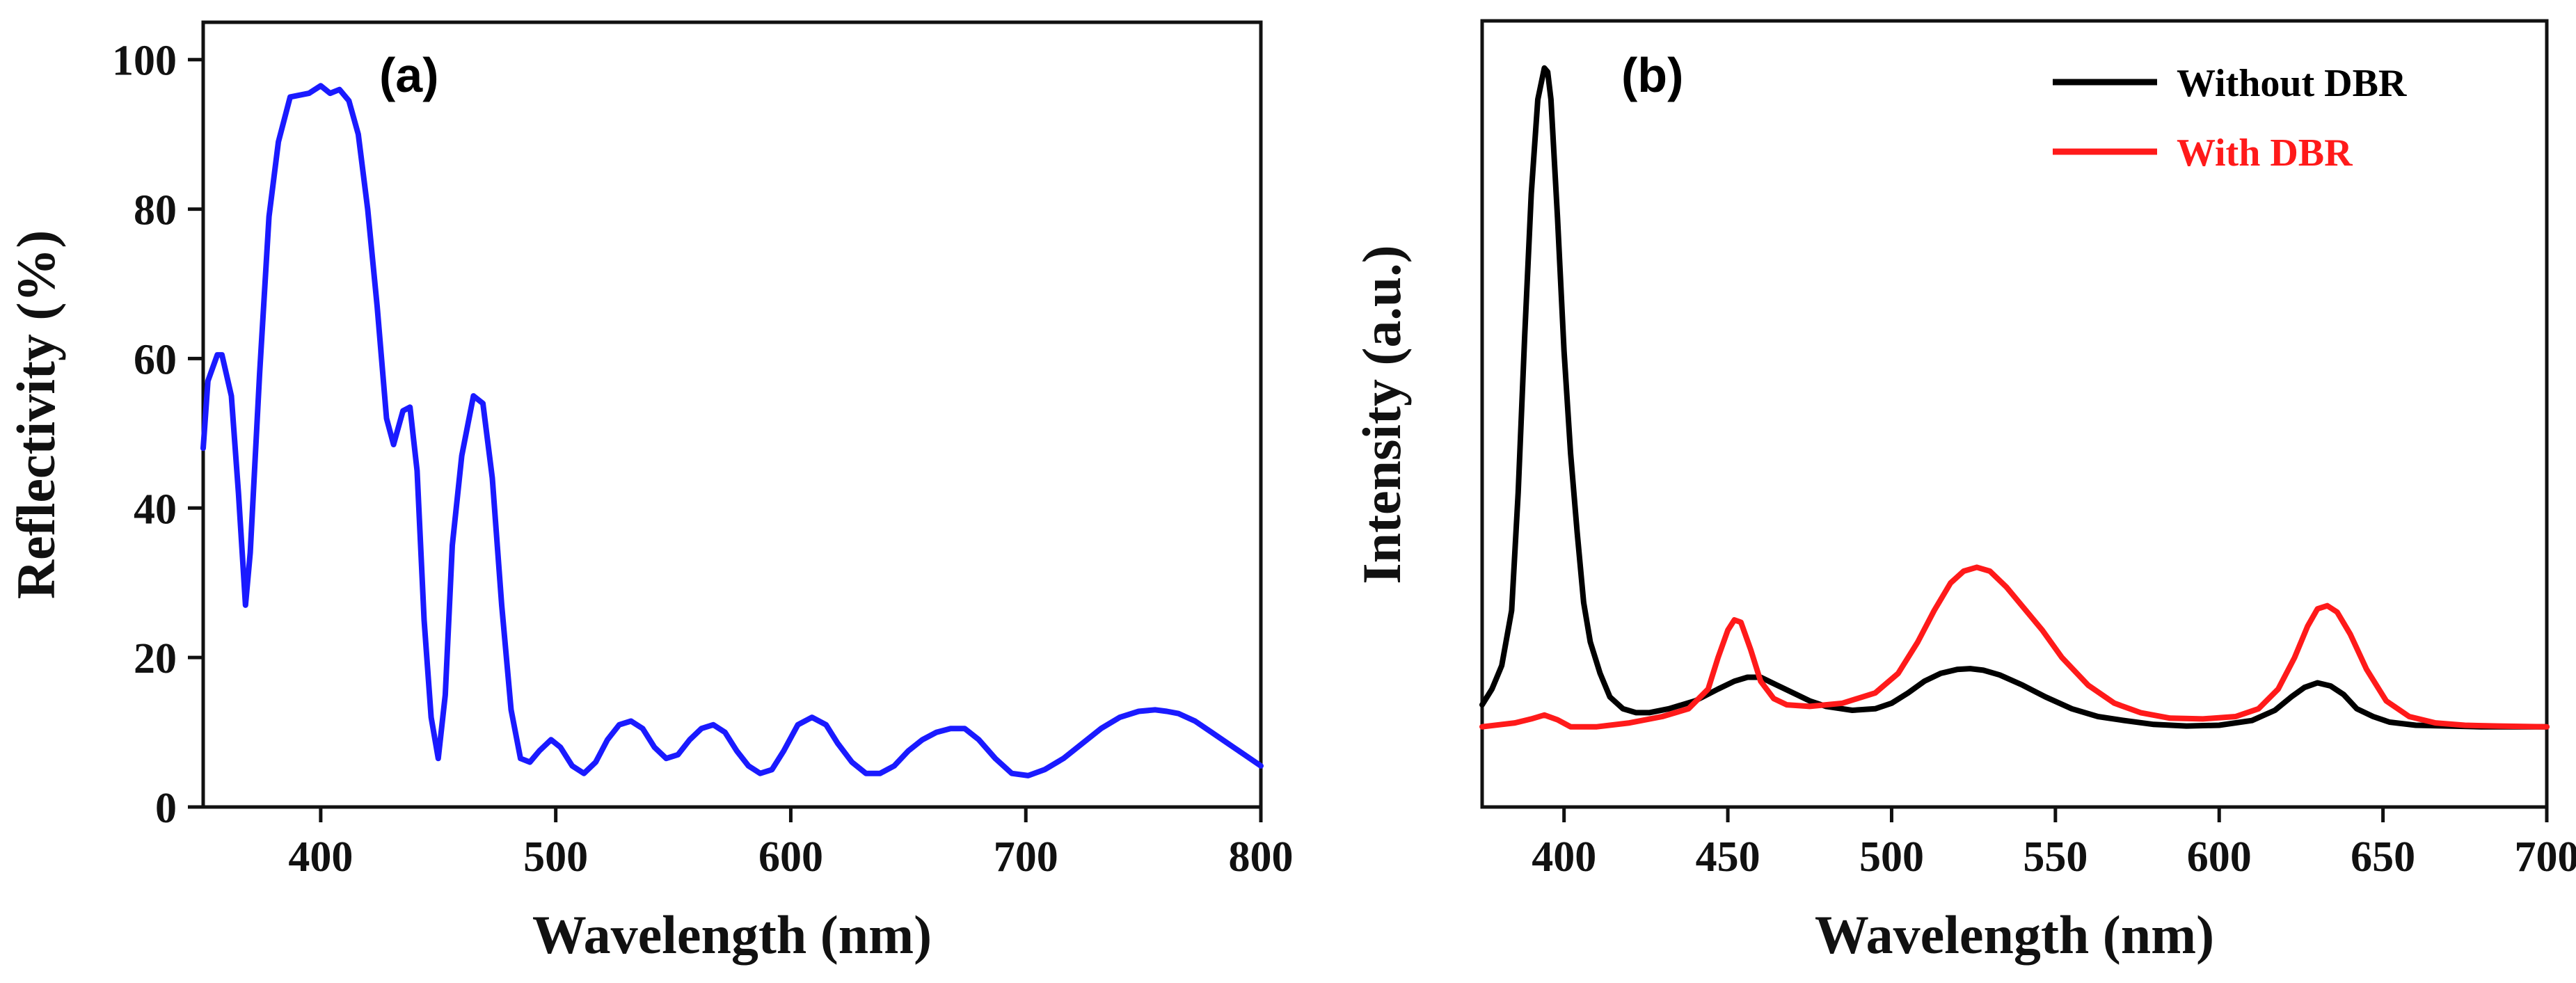 Image resolution: width=2576 pixels, height=983 pixels. I want to click on panel-a-label: (a), so click(409, 75).